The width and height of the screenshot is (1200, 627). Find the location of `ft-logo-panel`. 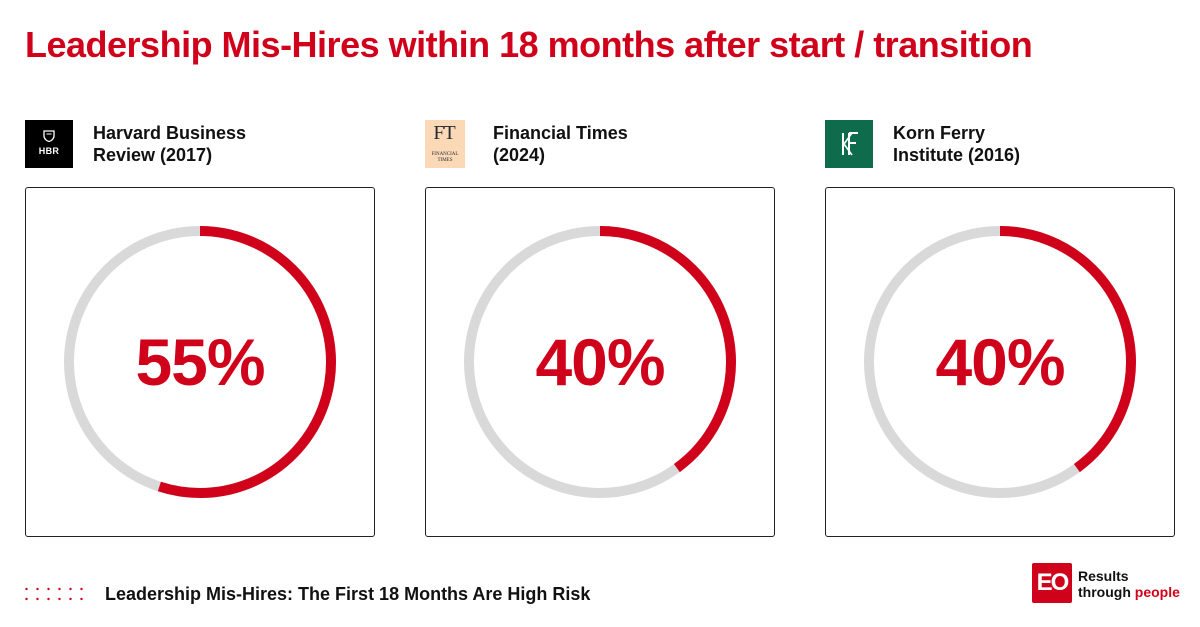

ft-logo-panel is located at coordinates (445, 144).